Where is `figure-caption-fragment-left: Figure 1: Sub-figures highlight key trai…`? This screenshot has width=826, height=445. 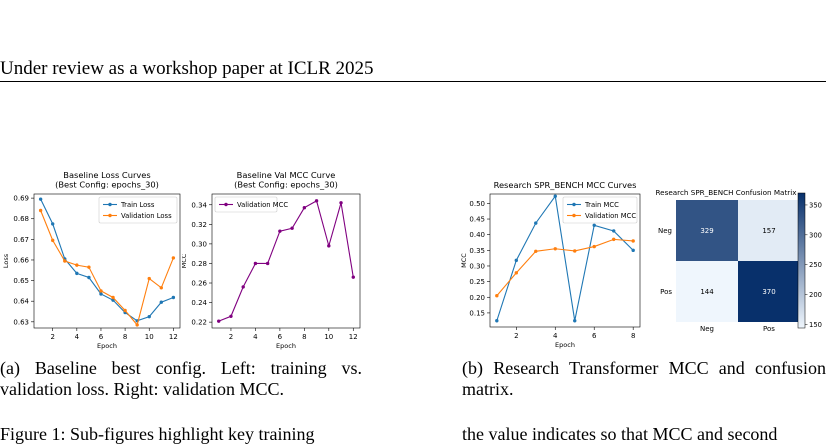 figure-caption-fragment-left: Figure 1: Sub-figures highlight key trai… is located at coordinates (157, 434).